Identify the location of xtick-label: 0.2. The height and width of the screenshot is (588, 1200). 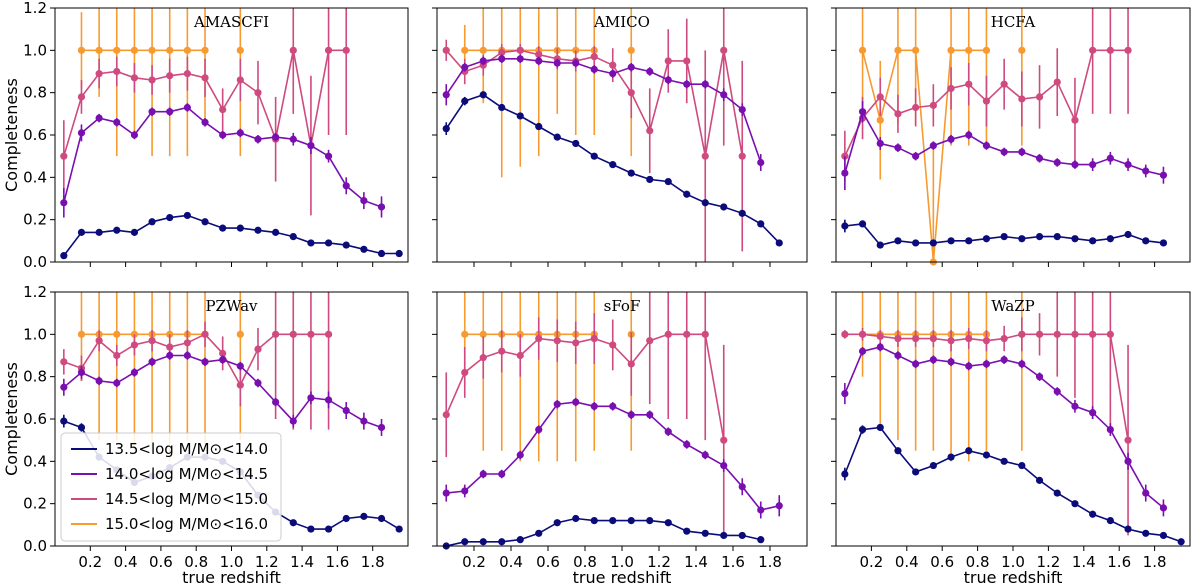
(871, 562).